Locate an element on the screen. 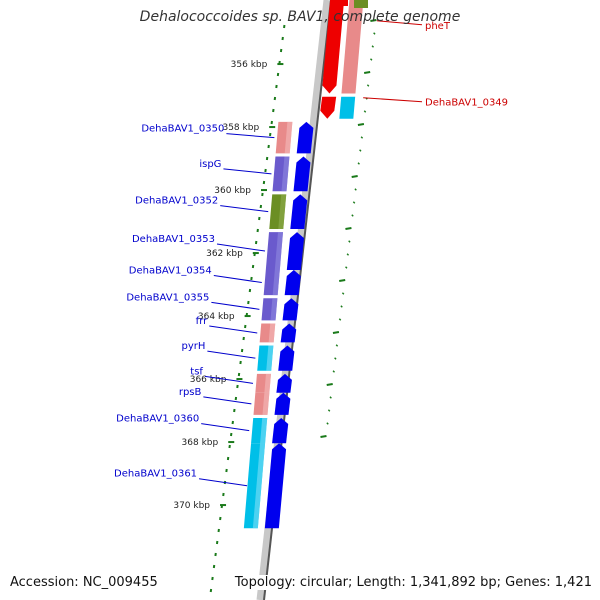 The image size is (600, 600). gene-label: DehaBAV1_0361 is located at coordinates (155, 474).